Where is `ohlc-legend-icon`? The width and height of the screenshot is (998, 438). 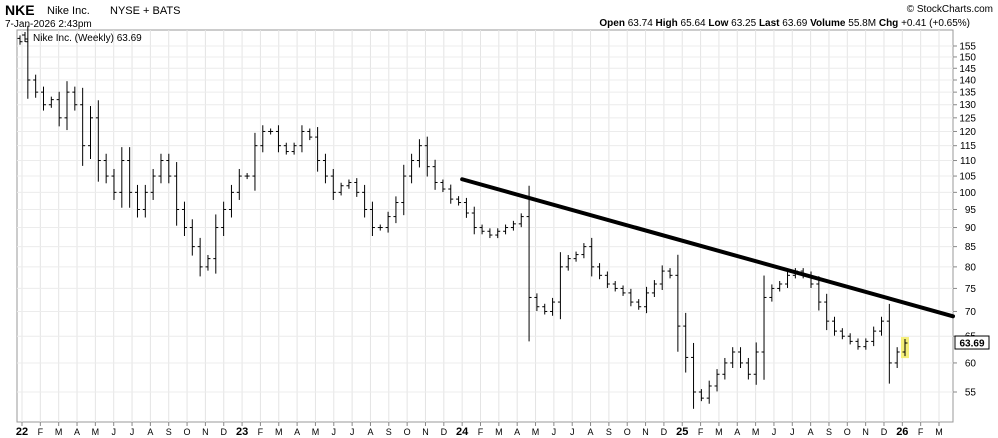 ohlc-legend-icon is located at coordinates (25, 37).